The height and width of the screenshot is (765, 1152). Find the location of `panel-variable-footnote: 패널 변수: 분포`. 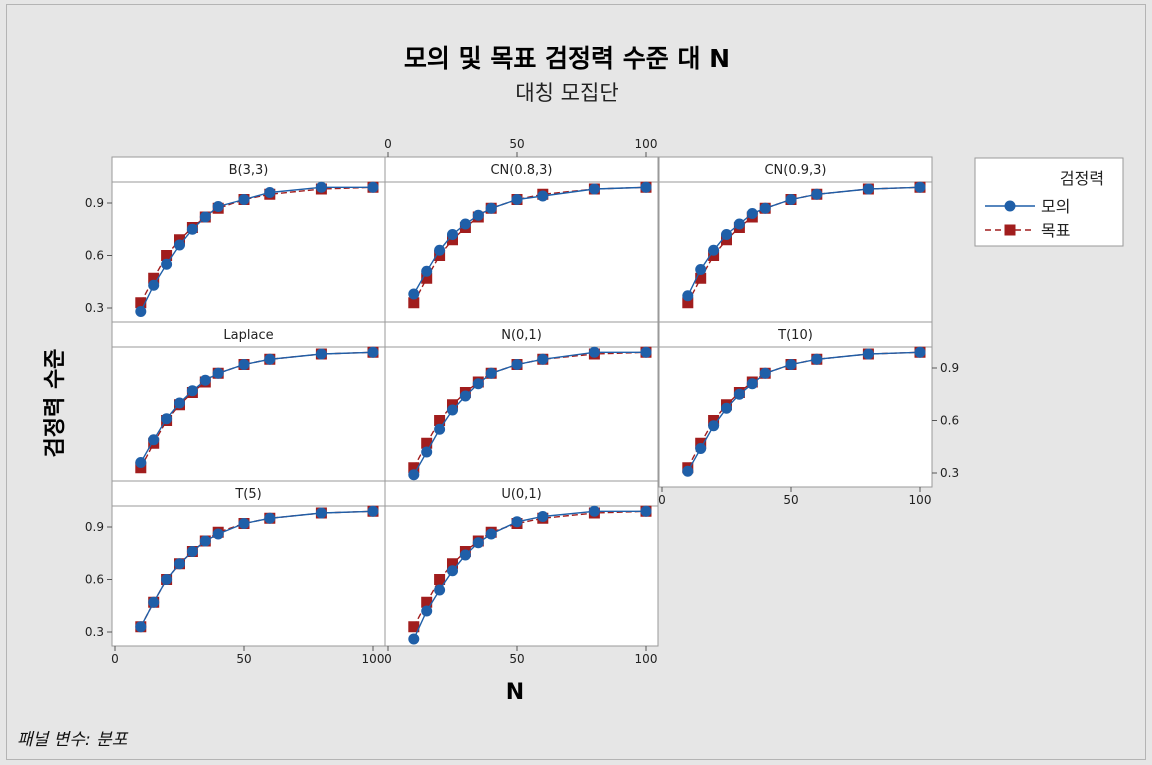

panel-variable-footnote: 패널 변수: 분포 is located at coordinates (73, 740).